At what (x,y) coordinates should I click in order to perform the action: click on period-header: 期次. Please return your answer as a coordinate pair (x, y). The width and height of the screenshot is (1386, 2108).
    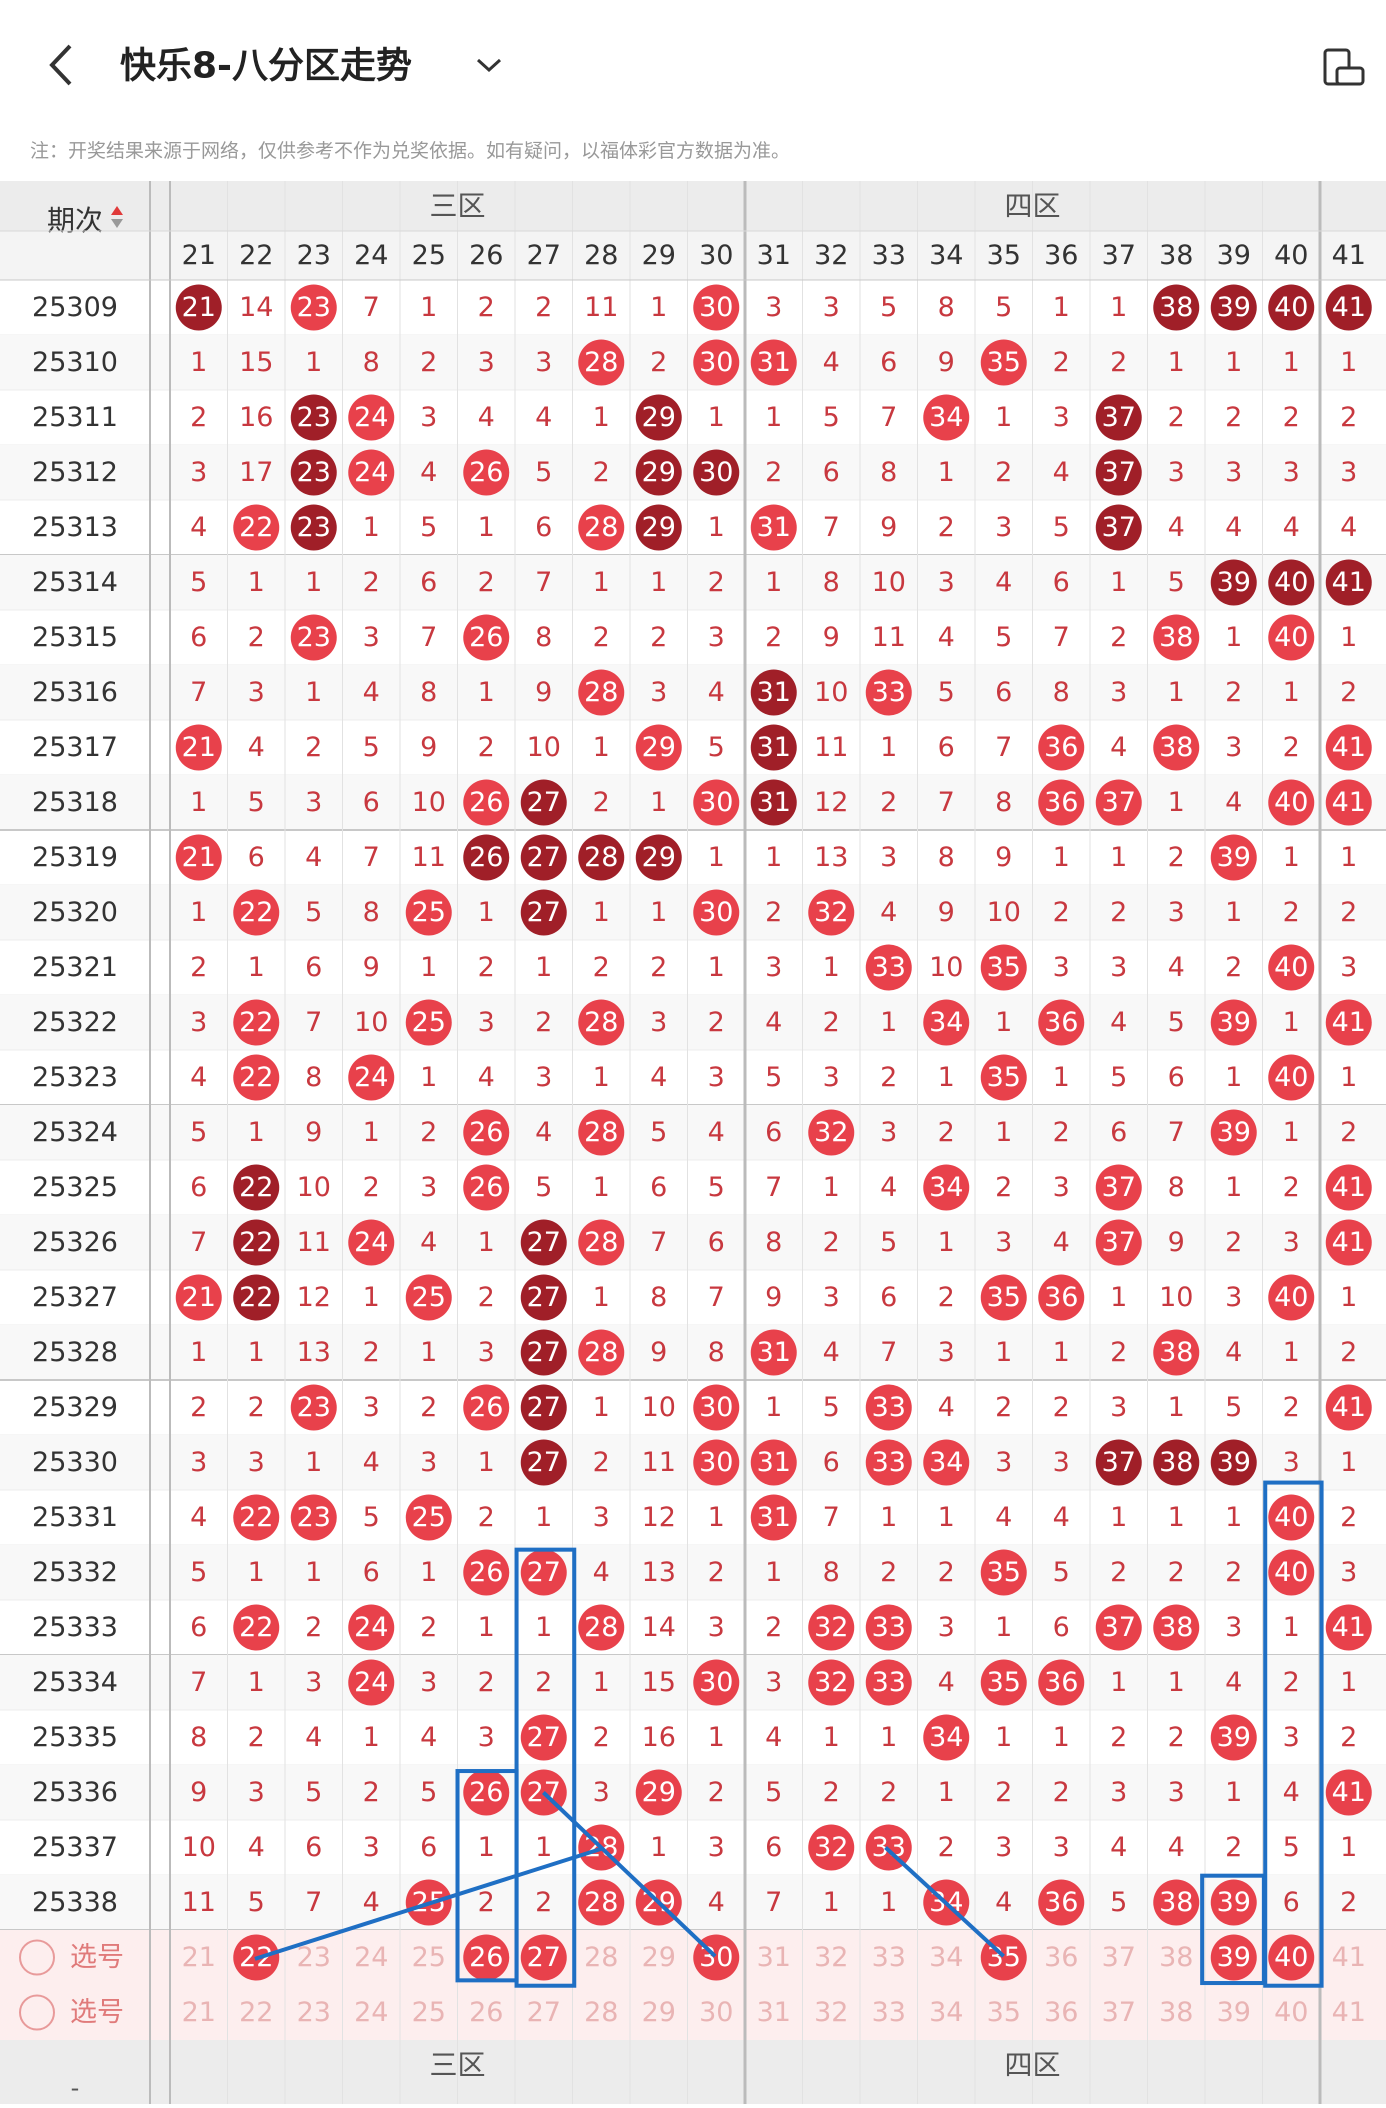
    Looking at the image, I should click on (75, 220).